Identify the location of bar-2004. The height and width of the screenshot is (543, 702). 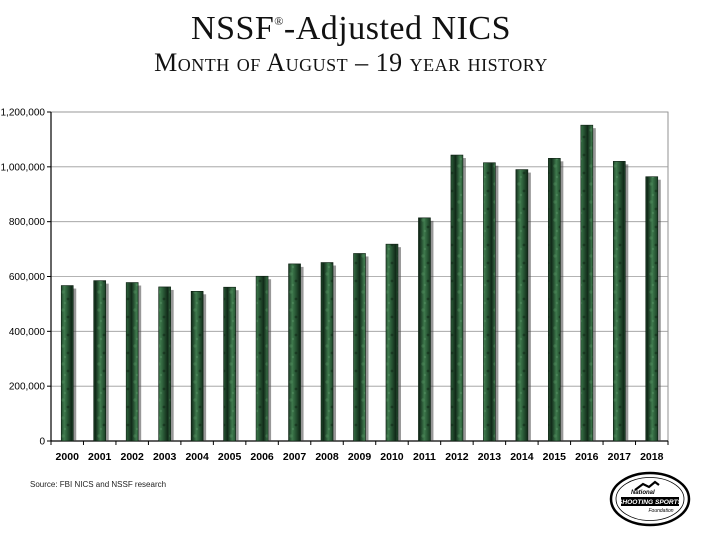
(197, 366).